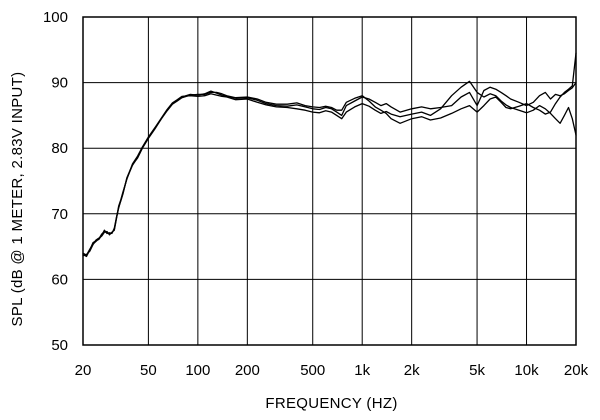 The image size is (600, 420). What do you see at coordinates (55, 17) in the screenshot?
I see `y-tick-label: 100` at bounding box center [55, 17].